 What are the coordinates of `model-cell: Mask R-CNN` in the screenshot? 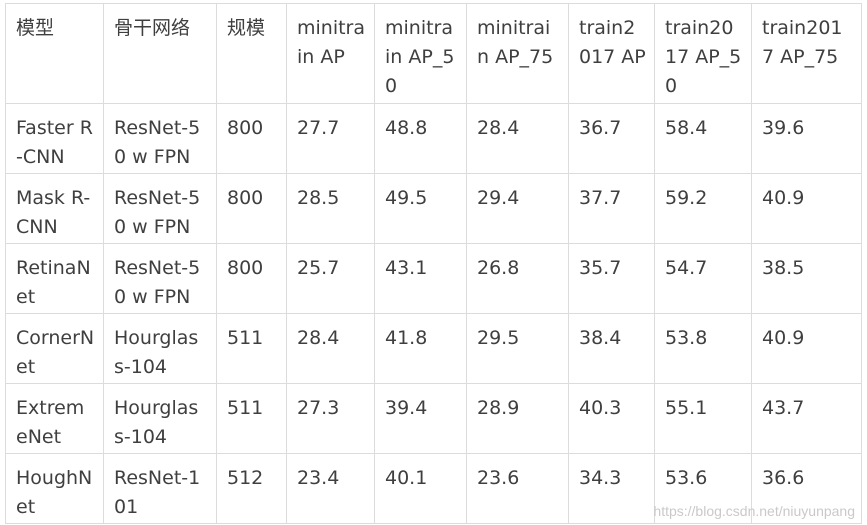 It's located at (54, 208).